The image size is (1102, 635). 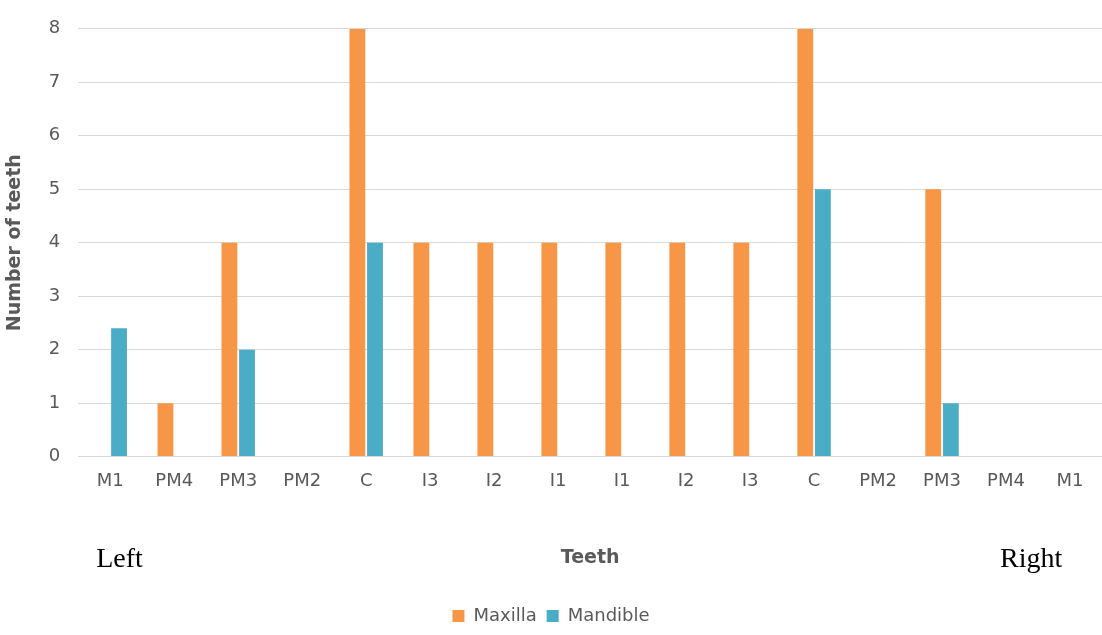 What do you see at coordinates (54, 27) in the screenshot?
I see `y-tick-label: 8` at bounding box center [54, 27].